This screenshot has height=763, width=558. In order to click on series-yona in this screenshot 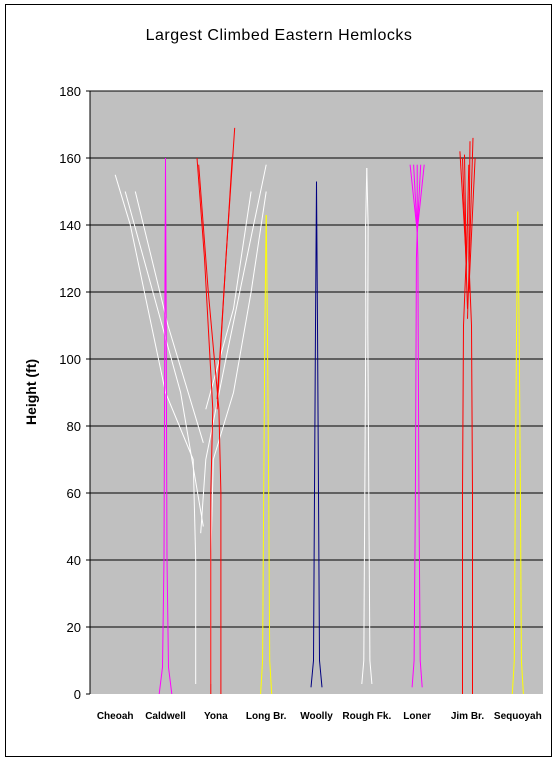, I will do `click(216, 410)`.